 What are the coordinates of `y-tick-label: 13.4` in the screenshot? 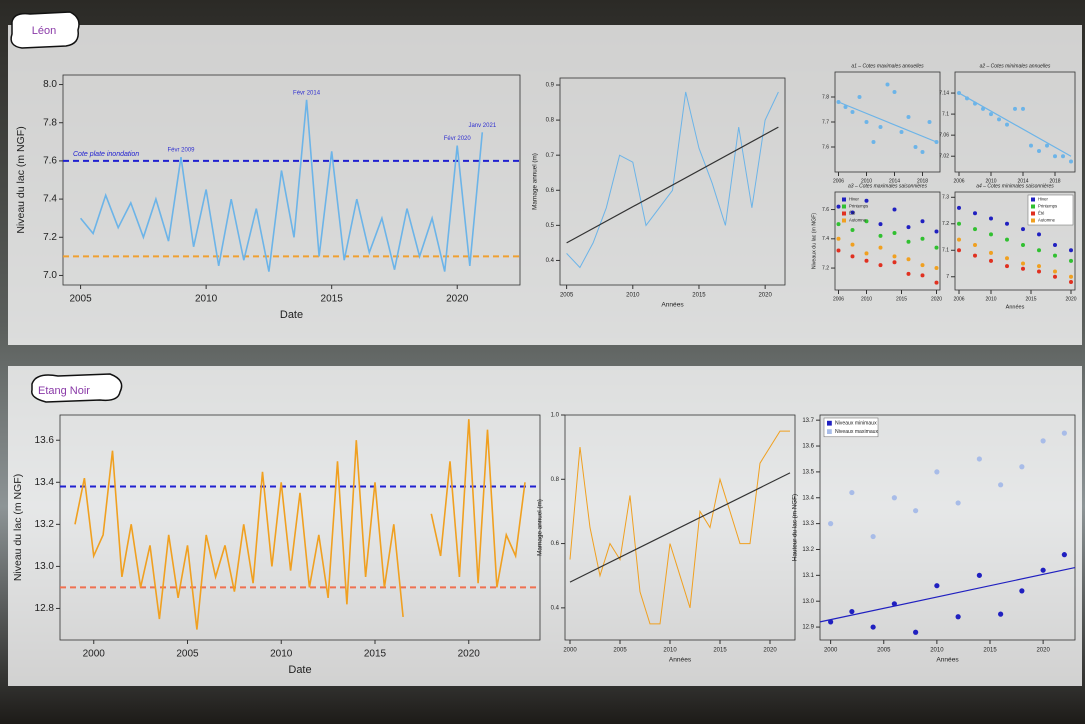 It's located at (808, 498).